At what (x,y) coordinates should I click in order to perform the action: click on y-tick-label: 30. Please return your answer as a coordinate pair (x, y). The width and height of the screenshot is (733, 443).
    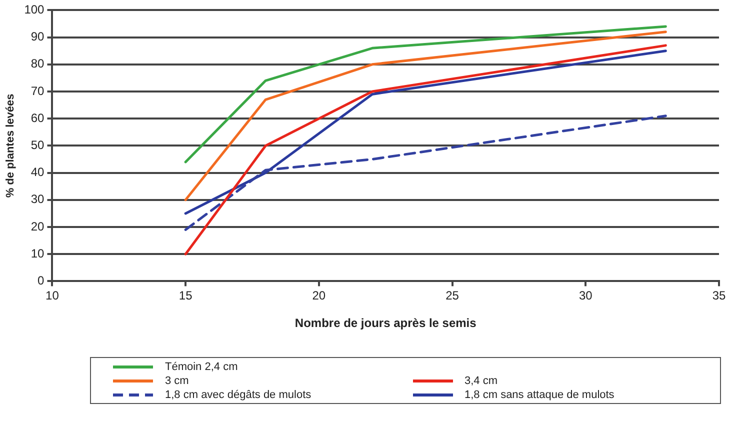
    Looking at the image, I should click on (37, 199).